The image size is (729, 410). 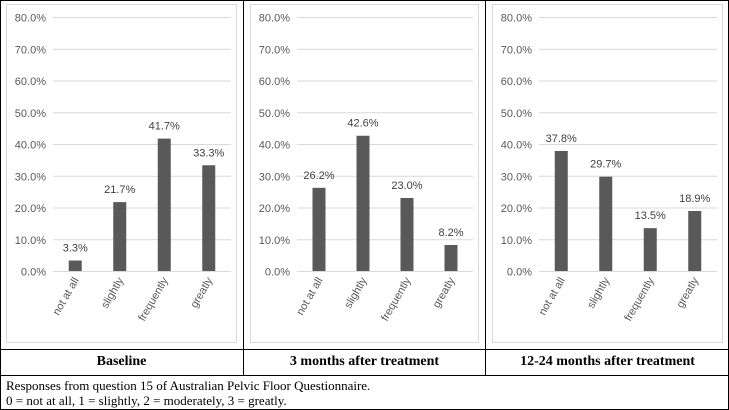 What do you see at coordinates (208, 153) in the screenshot?
I see `bar-data-label: 33.3%` at bounding box center [208, 153].